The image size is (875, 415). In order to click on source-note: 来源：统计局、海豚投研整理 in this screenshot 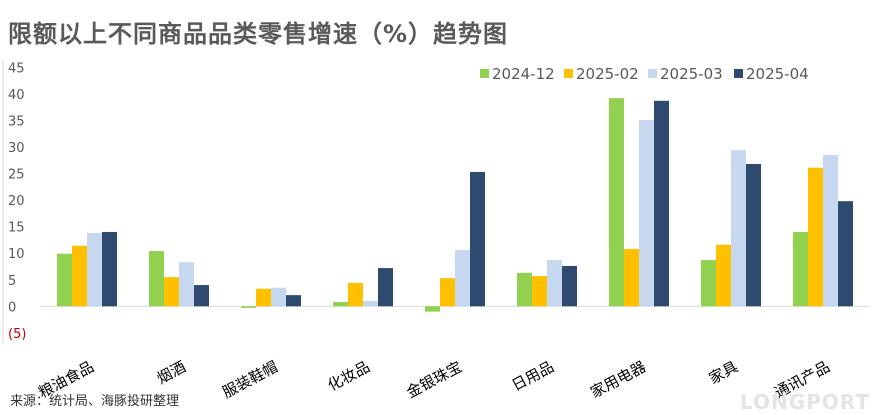, I will do `click(95, 401)`.